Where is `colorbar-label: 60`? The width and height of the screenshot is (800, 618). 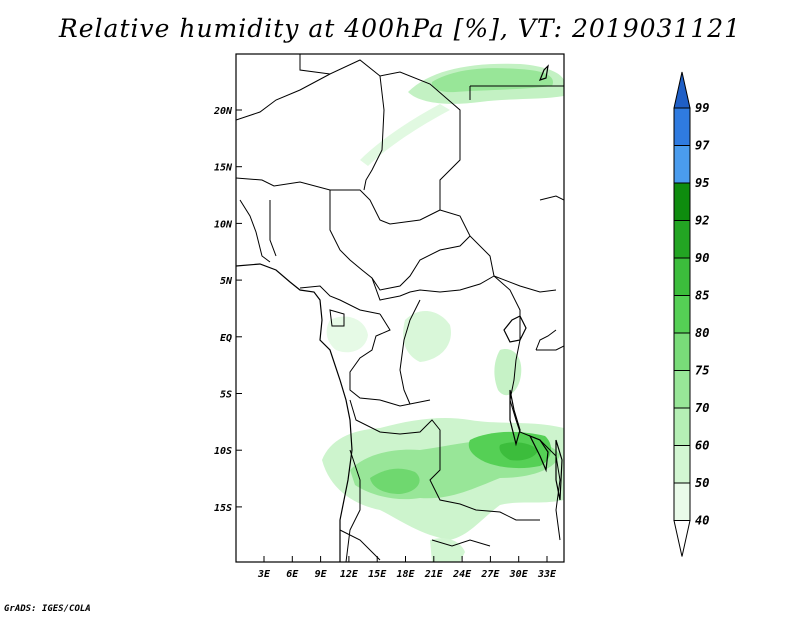
colorbar-label: 60 is located at coordinates (702, 446).